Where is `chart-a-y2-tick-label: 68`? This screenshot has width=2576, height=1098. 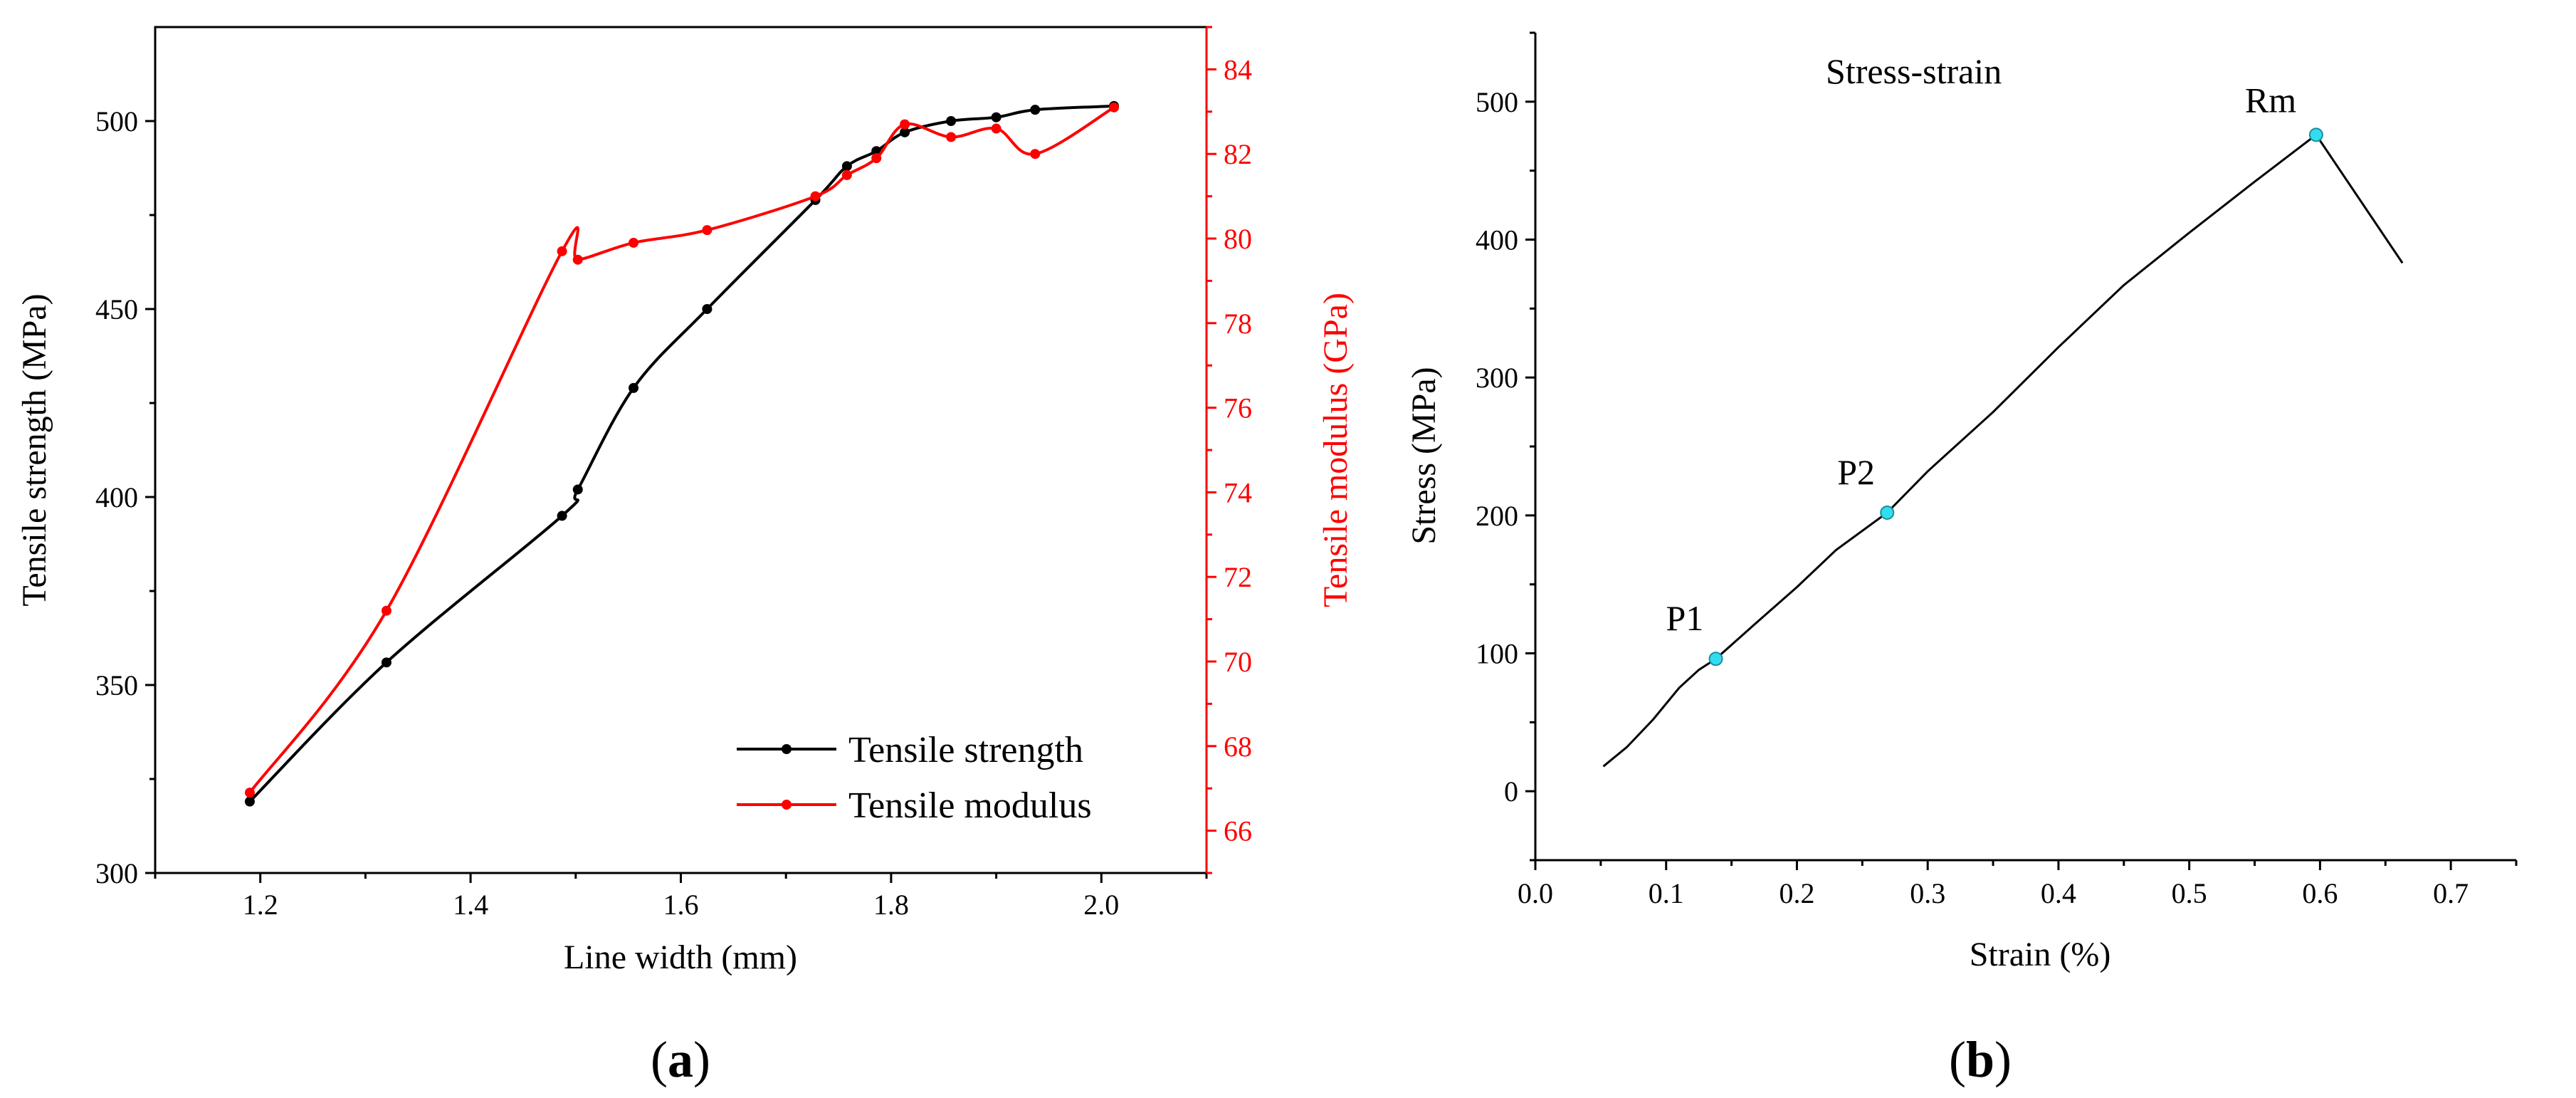 chart-a-y2-tick-label: 68 is located at coordinates (1238, 747).